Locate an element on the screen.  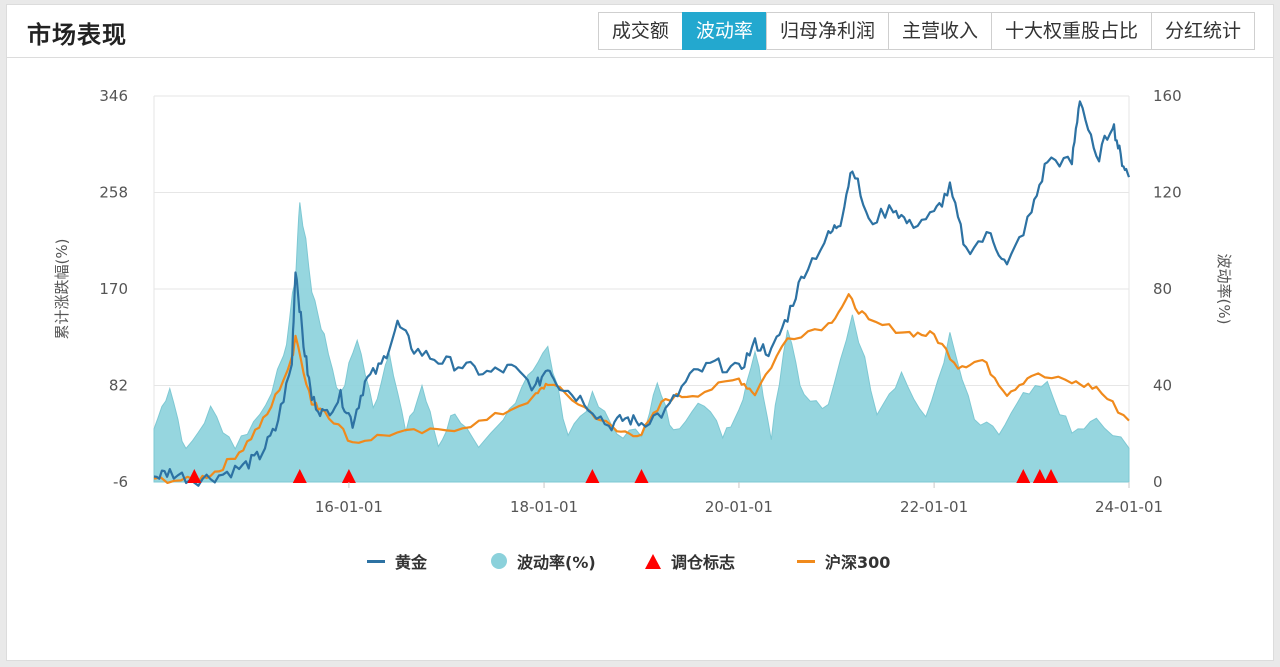
tab-volatility: 波动率 is located at coordinates (724, 31).